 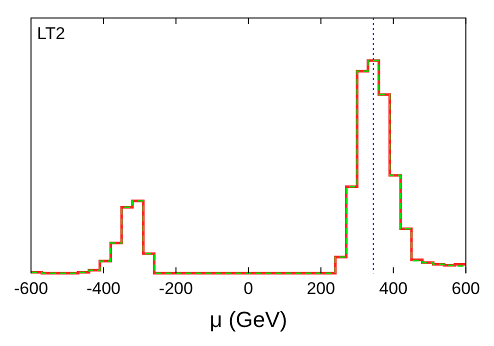 What do you see at coordinates (321, 288) in the screenshot?
I see `x-tick-label: 200` at bounding box center [321, 288].